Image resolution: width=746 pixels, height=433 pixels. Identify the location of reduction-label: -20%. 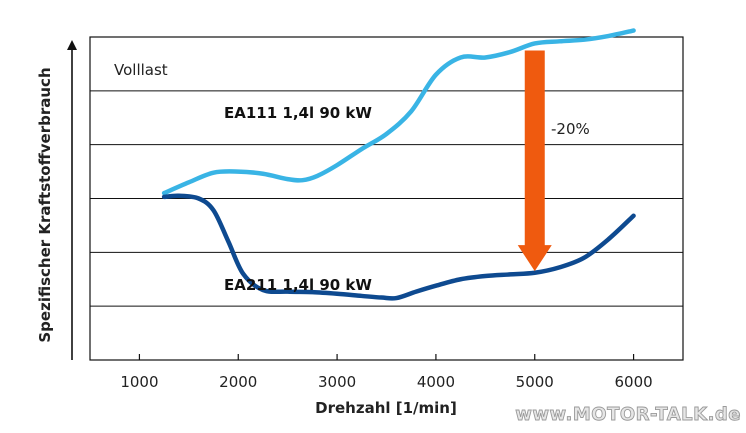
(570, 129).